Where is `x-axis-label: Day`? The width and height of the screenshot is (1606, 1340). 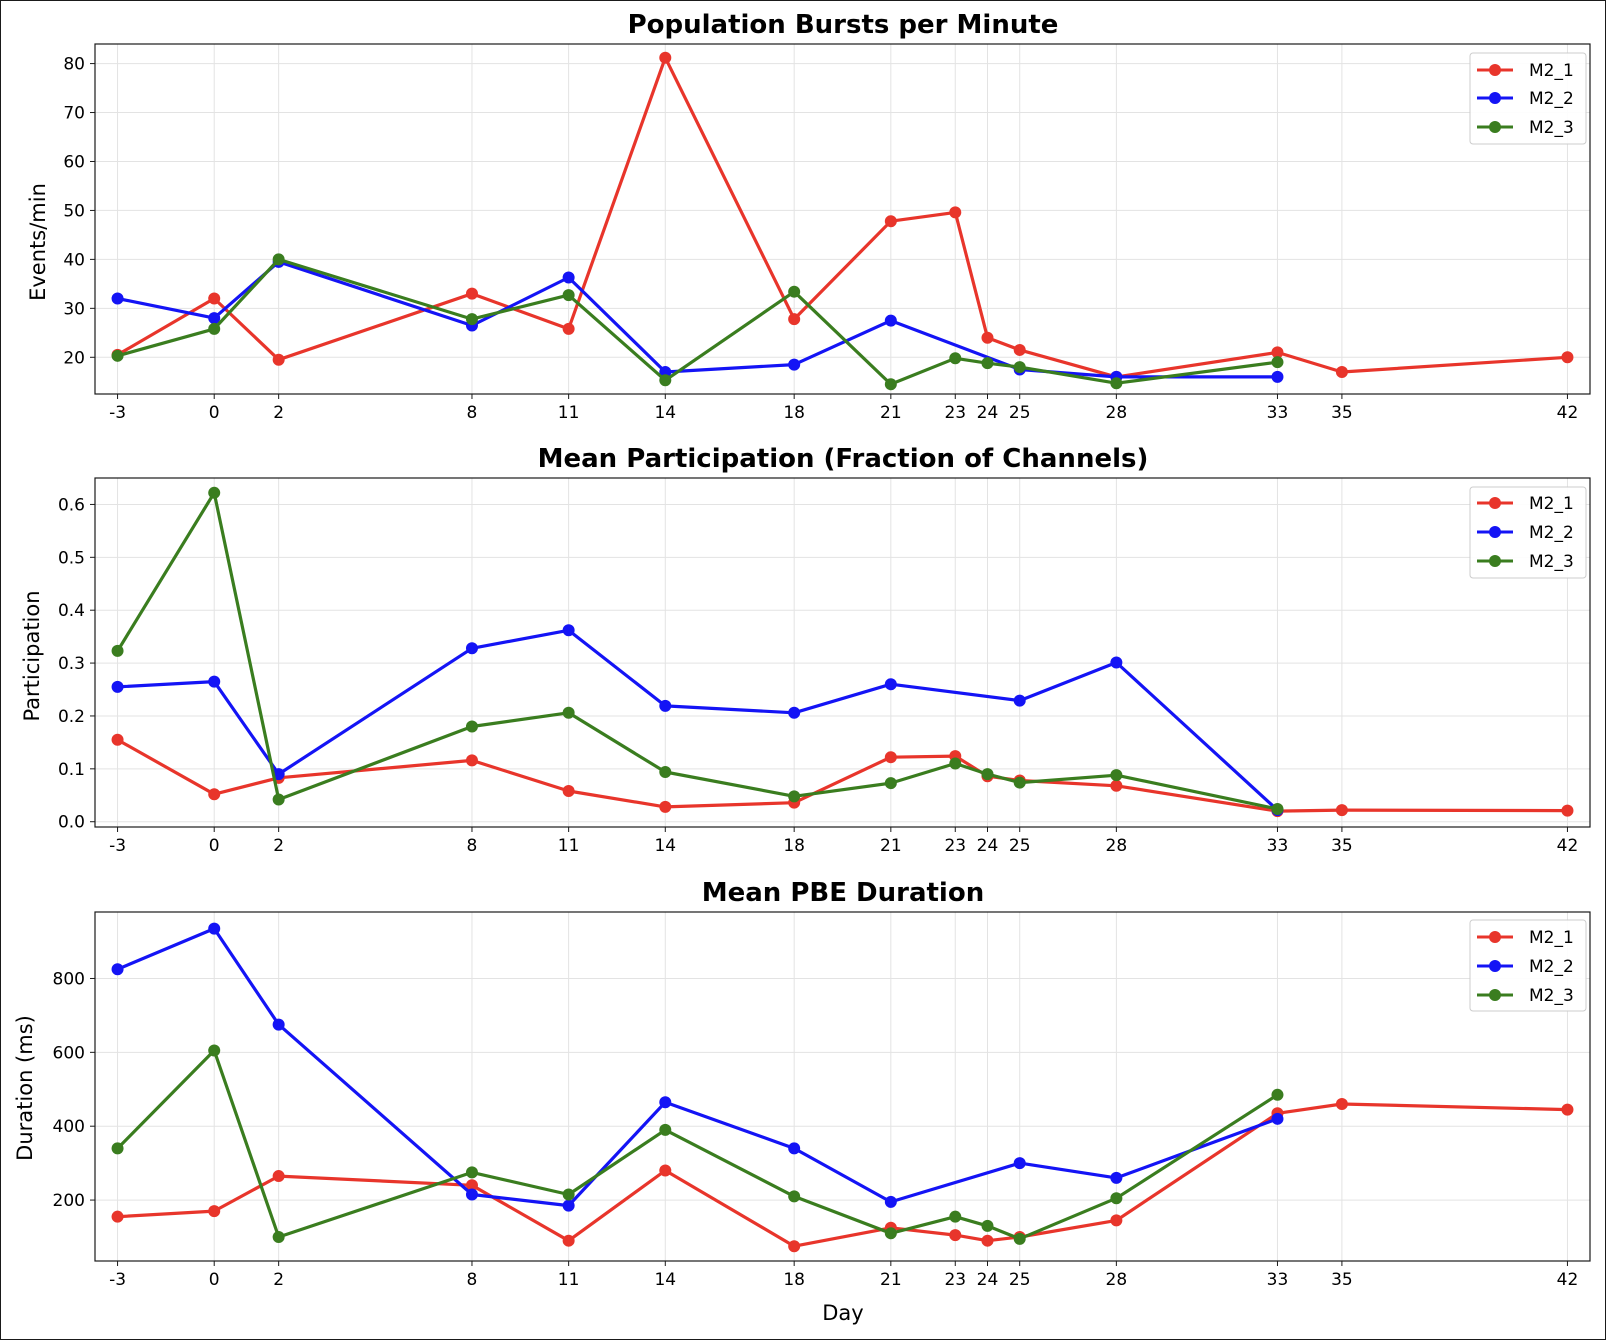 x-axis-label: Day is located at coordinates (842, 1313).